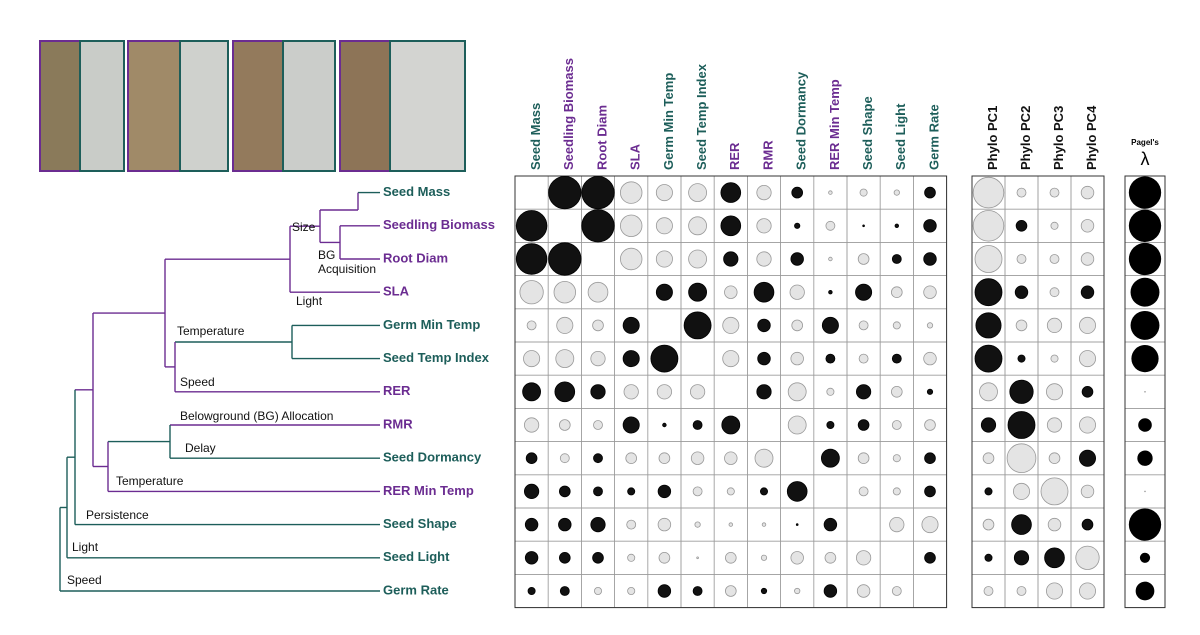  I want to click on row-label: SLA, so click(396, 291).